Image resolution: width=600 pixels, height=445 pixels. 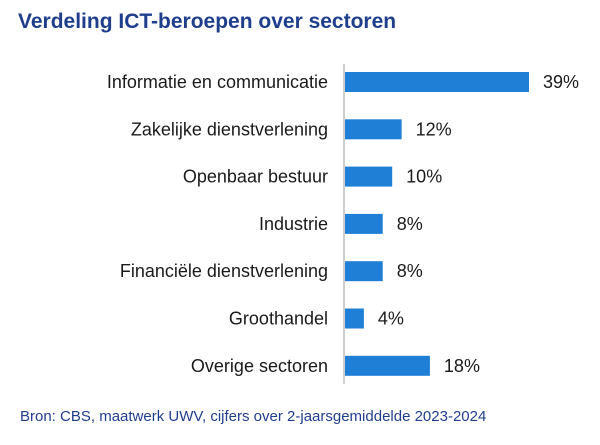 I want to click on category-label: Overige sectoren, so click(x=259, y=366).